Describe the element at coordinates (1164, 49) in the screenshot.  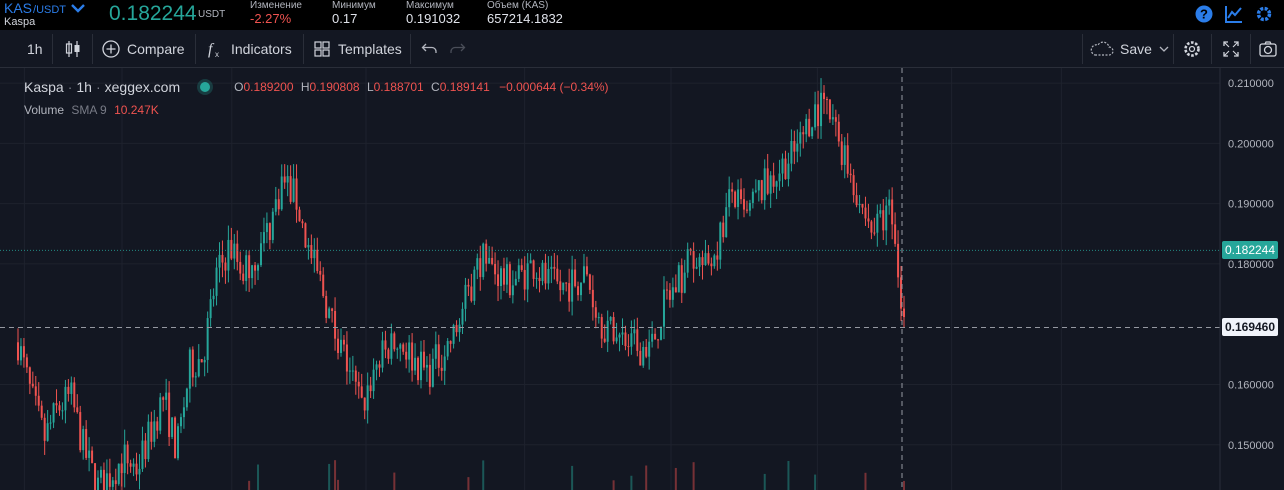
I see `chevron-down-icon` at that location.